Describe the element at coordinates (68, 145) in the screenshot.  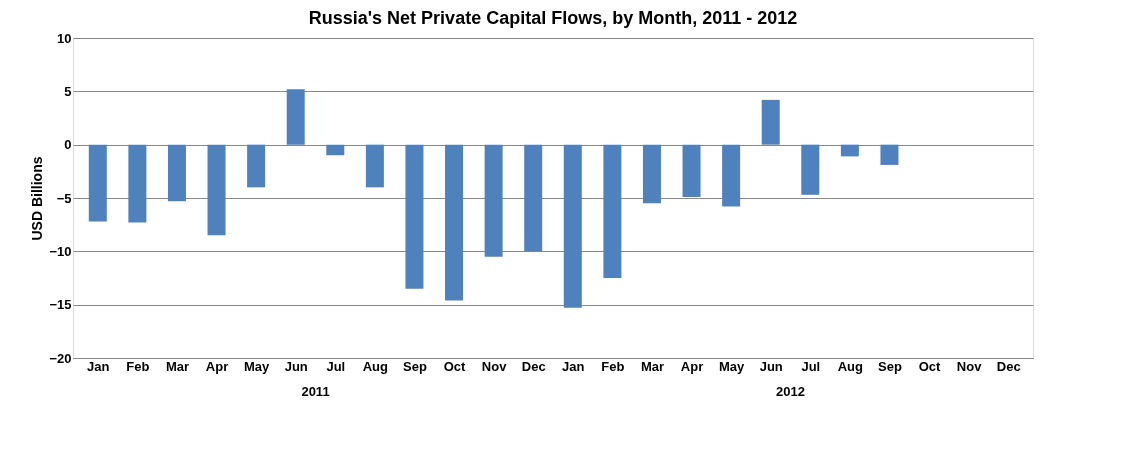
I see `y-tick-label: 0` at that location.